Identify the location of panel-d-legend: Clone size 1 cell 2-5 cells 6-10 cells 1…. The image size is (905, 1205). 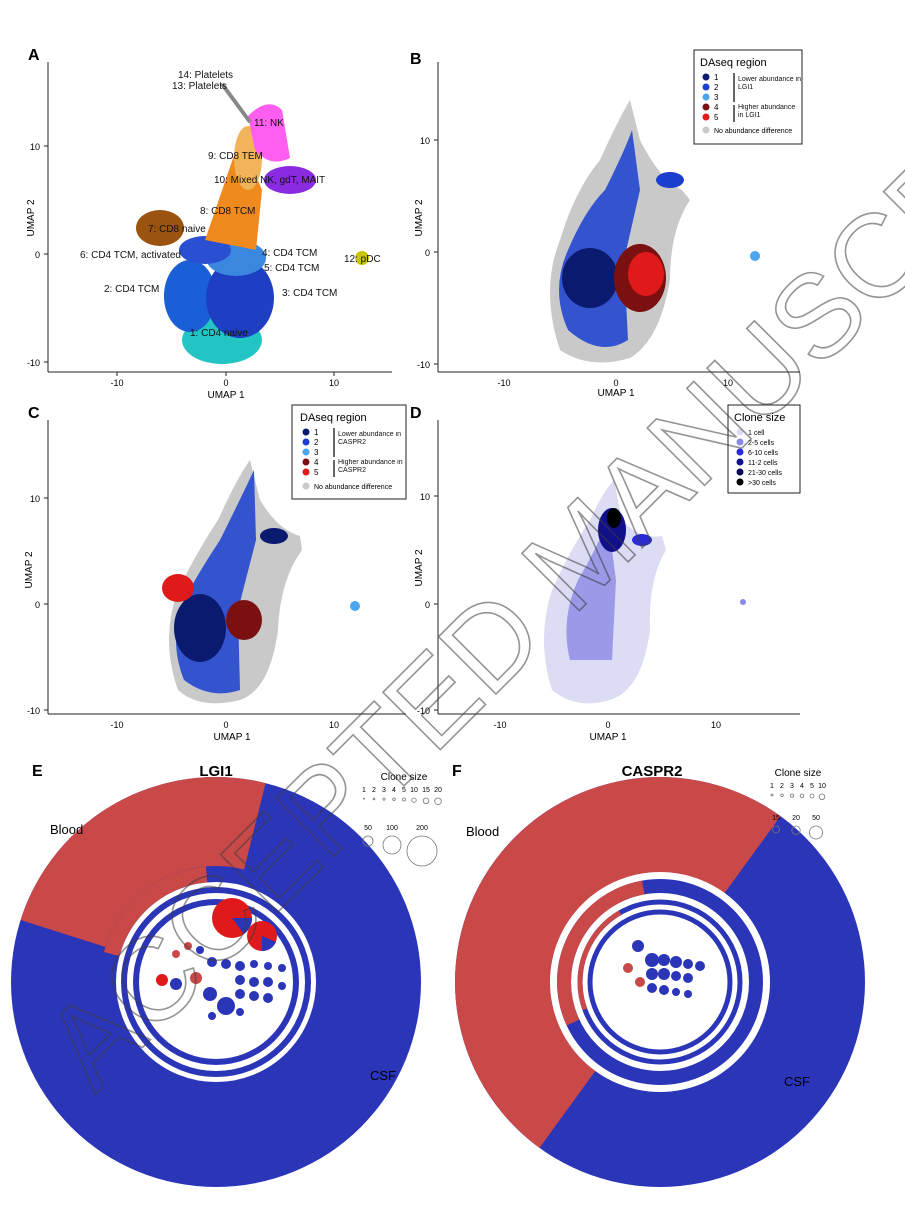
(764, 449).